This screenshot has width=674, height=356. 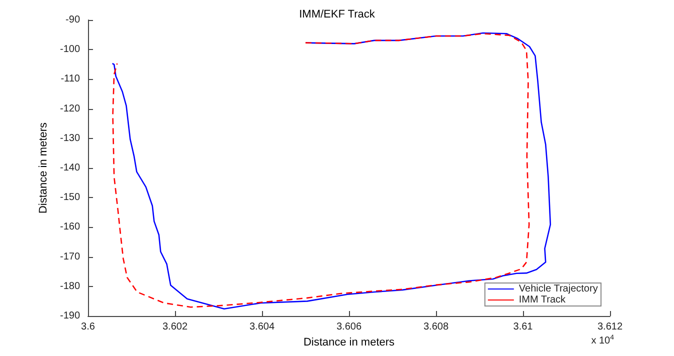 I want to click on x-tick-label: 3.61, so click(x=523, y=327).